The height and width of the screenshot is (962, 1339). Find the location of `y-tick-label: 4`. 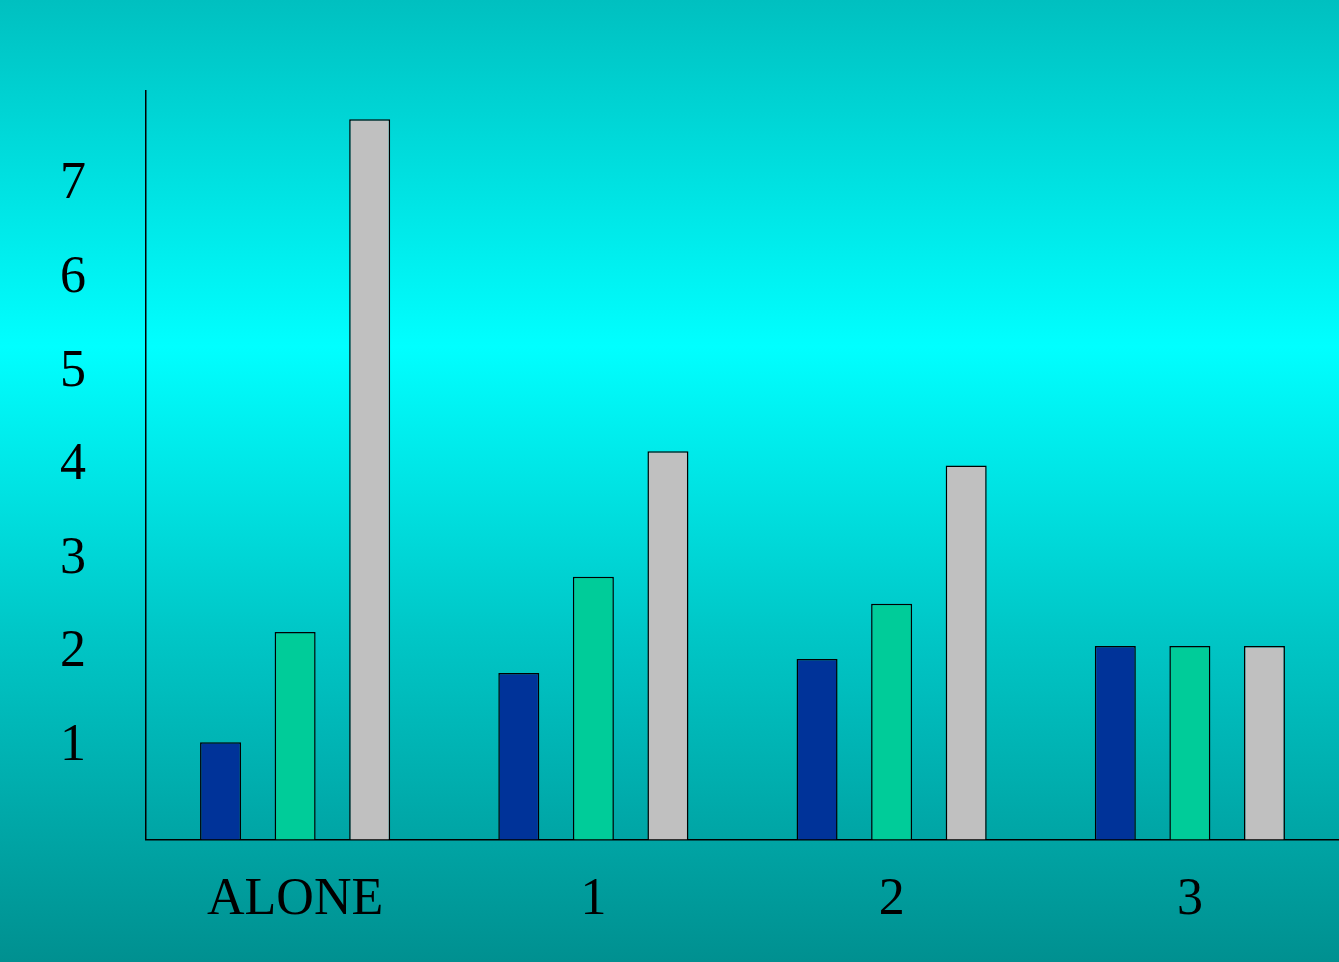

y-tick-label: 4 is located at coordinates (73, 462).